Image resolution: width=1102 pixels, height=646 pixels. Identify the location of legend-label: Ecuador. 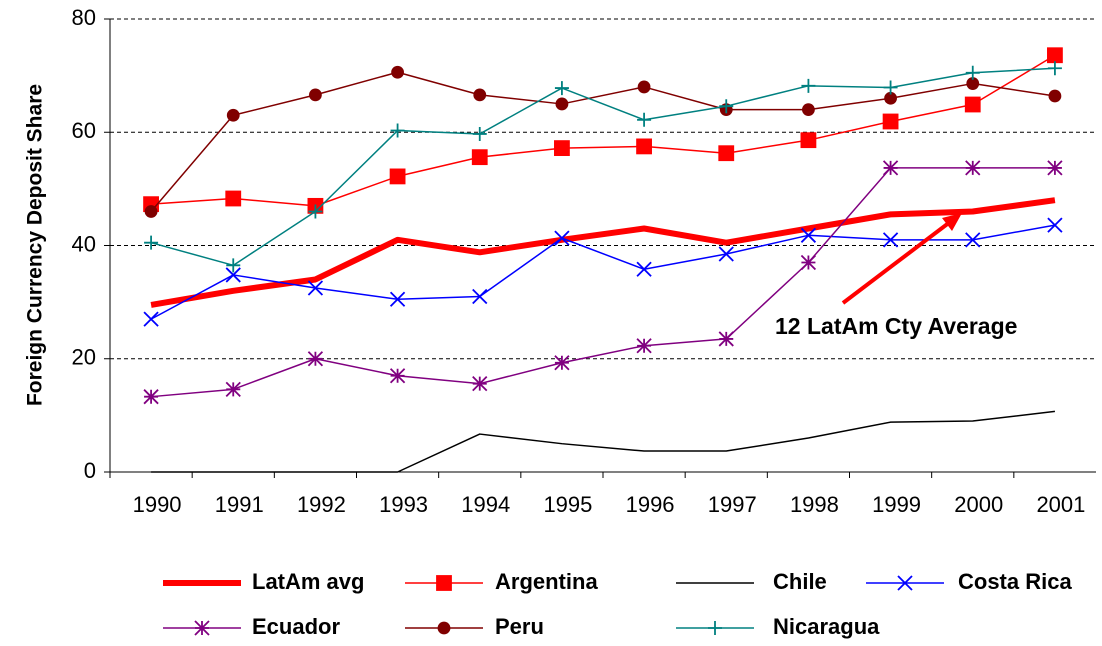
(296, 626).